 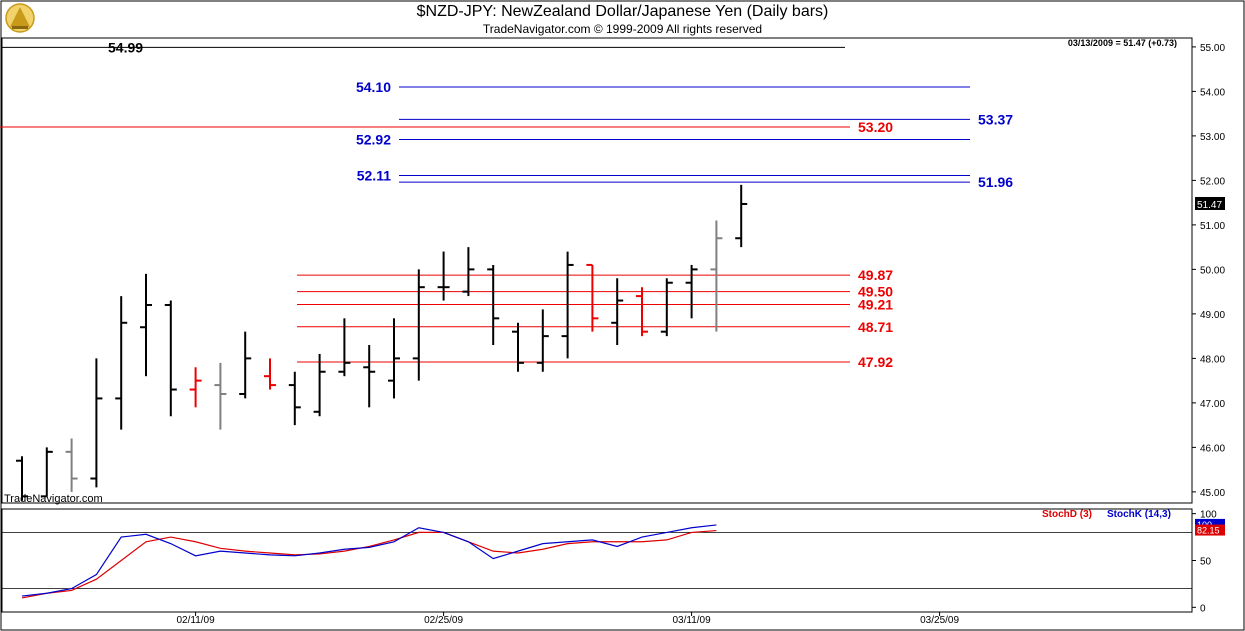 What do you see at coordinates (1209, 205) in the screenshot?
I see `last-value-label: 51.47` at bounding box center [1209, 205].